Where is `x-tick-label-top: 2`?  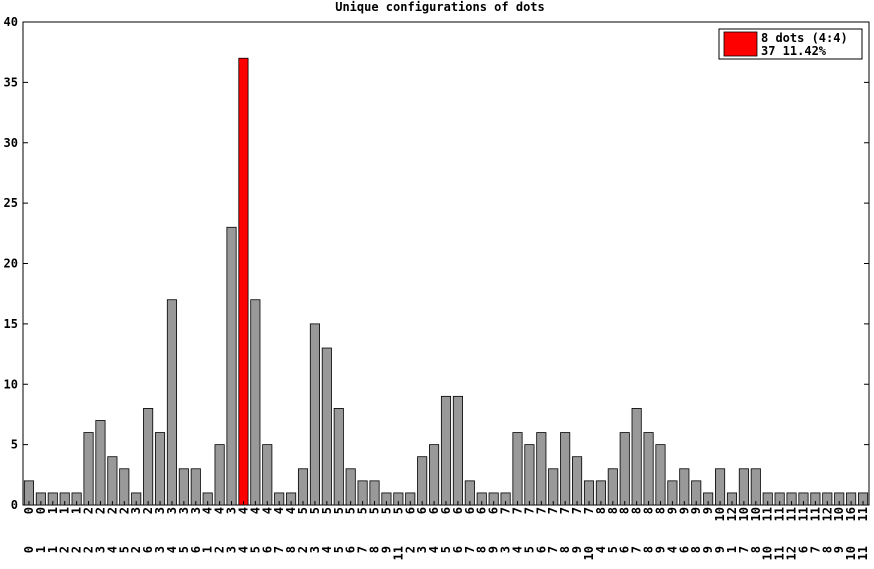 x-tick-label-top: 2 is located at coordinates (124, 510).